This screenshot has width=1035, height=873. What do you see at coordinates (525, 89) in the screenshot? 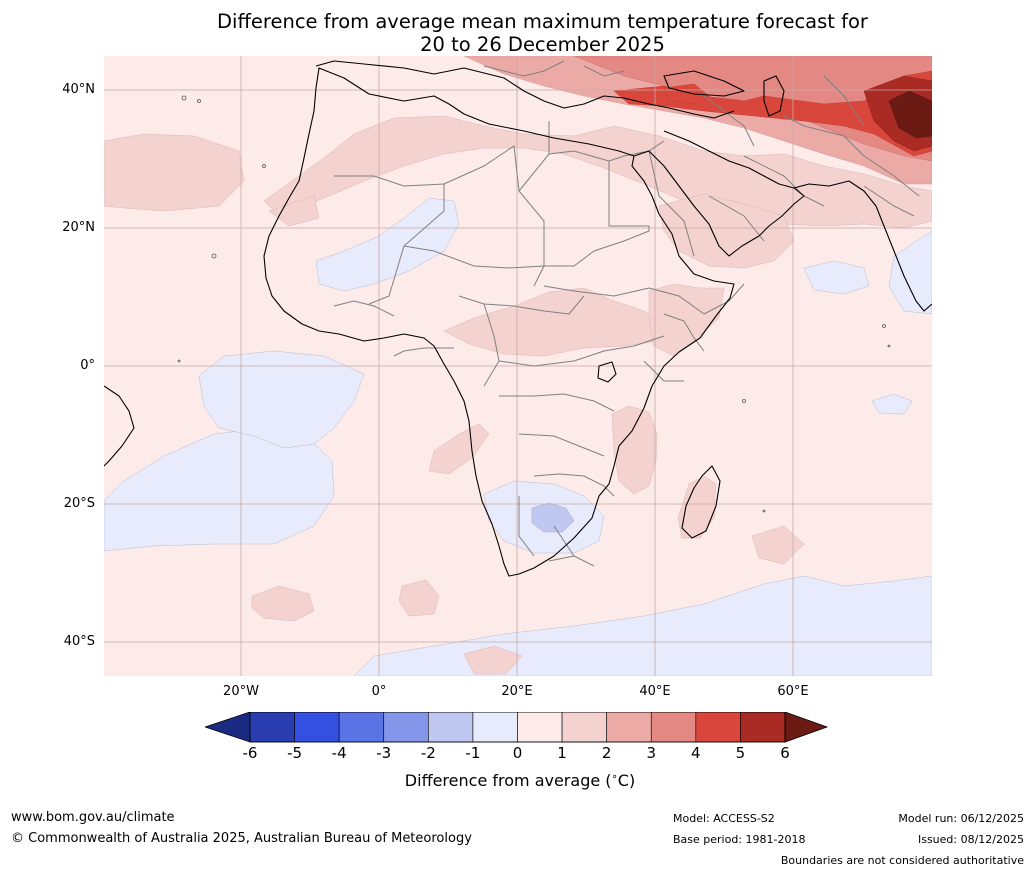
I see `europe-coastline` at bounding box center [525, 89].